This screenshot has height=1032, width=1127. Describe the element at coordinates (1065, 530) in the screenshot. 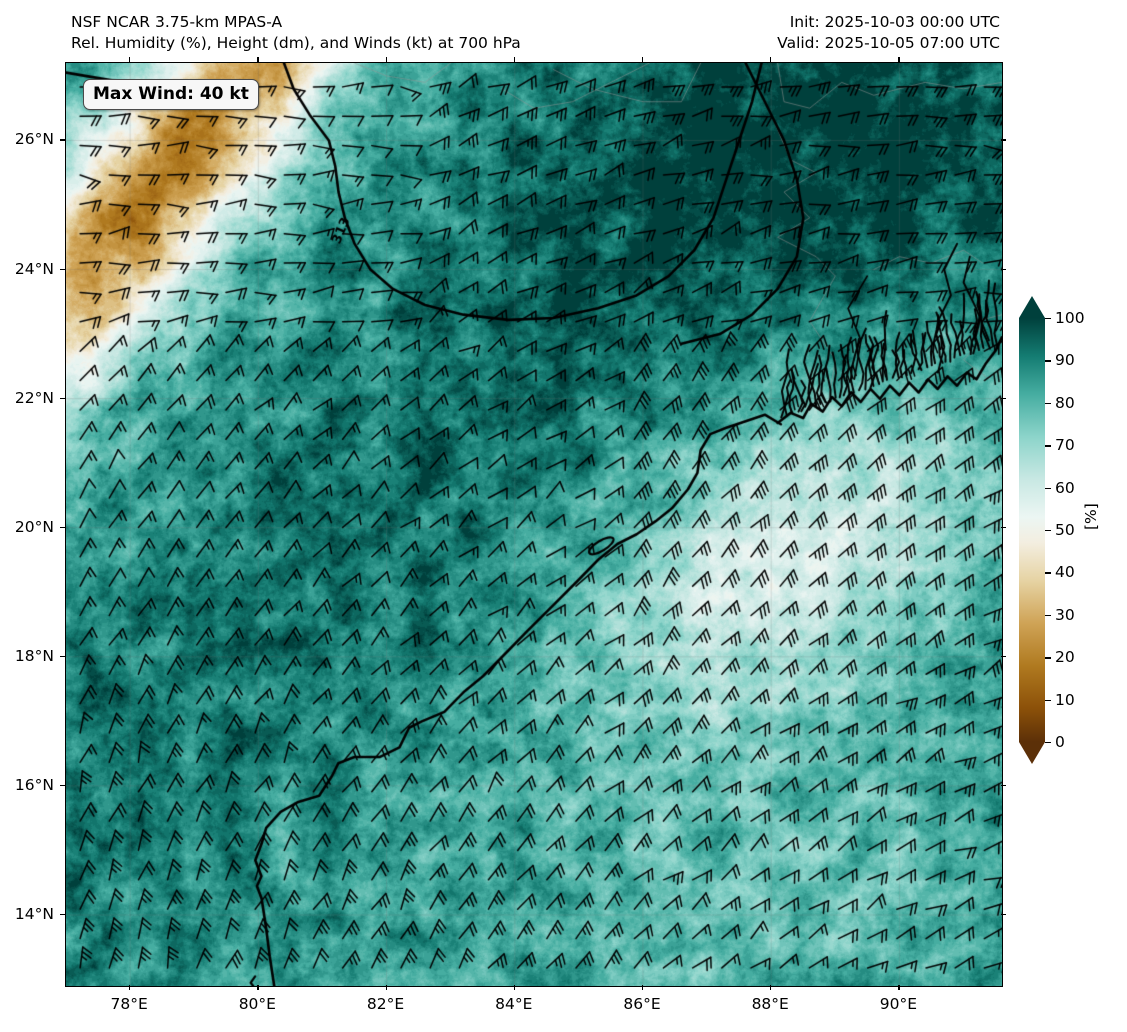

I see `colorbar-tick-label: 50` at that location.